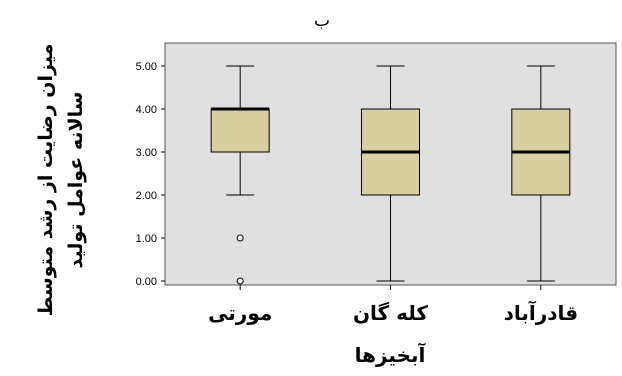 The image size is (622, 376). I want to click on y-axis-title-line-1: میزان رضایت از رشد متوسط, so click(46, 180).